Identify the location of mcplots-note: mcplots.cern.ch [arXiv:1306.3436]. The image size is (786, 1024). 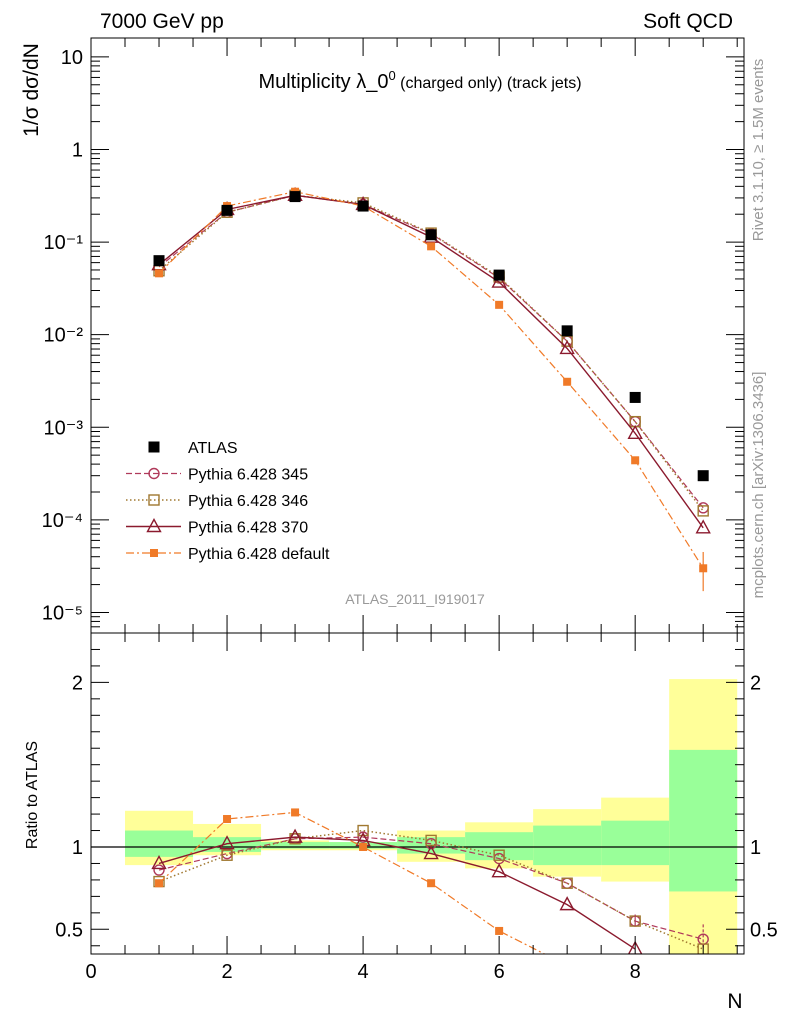
(758, 485).